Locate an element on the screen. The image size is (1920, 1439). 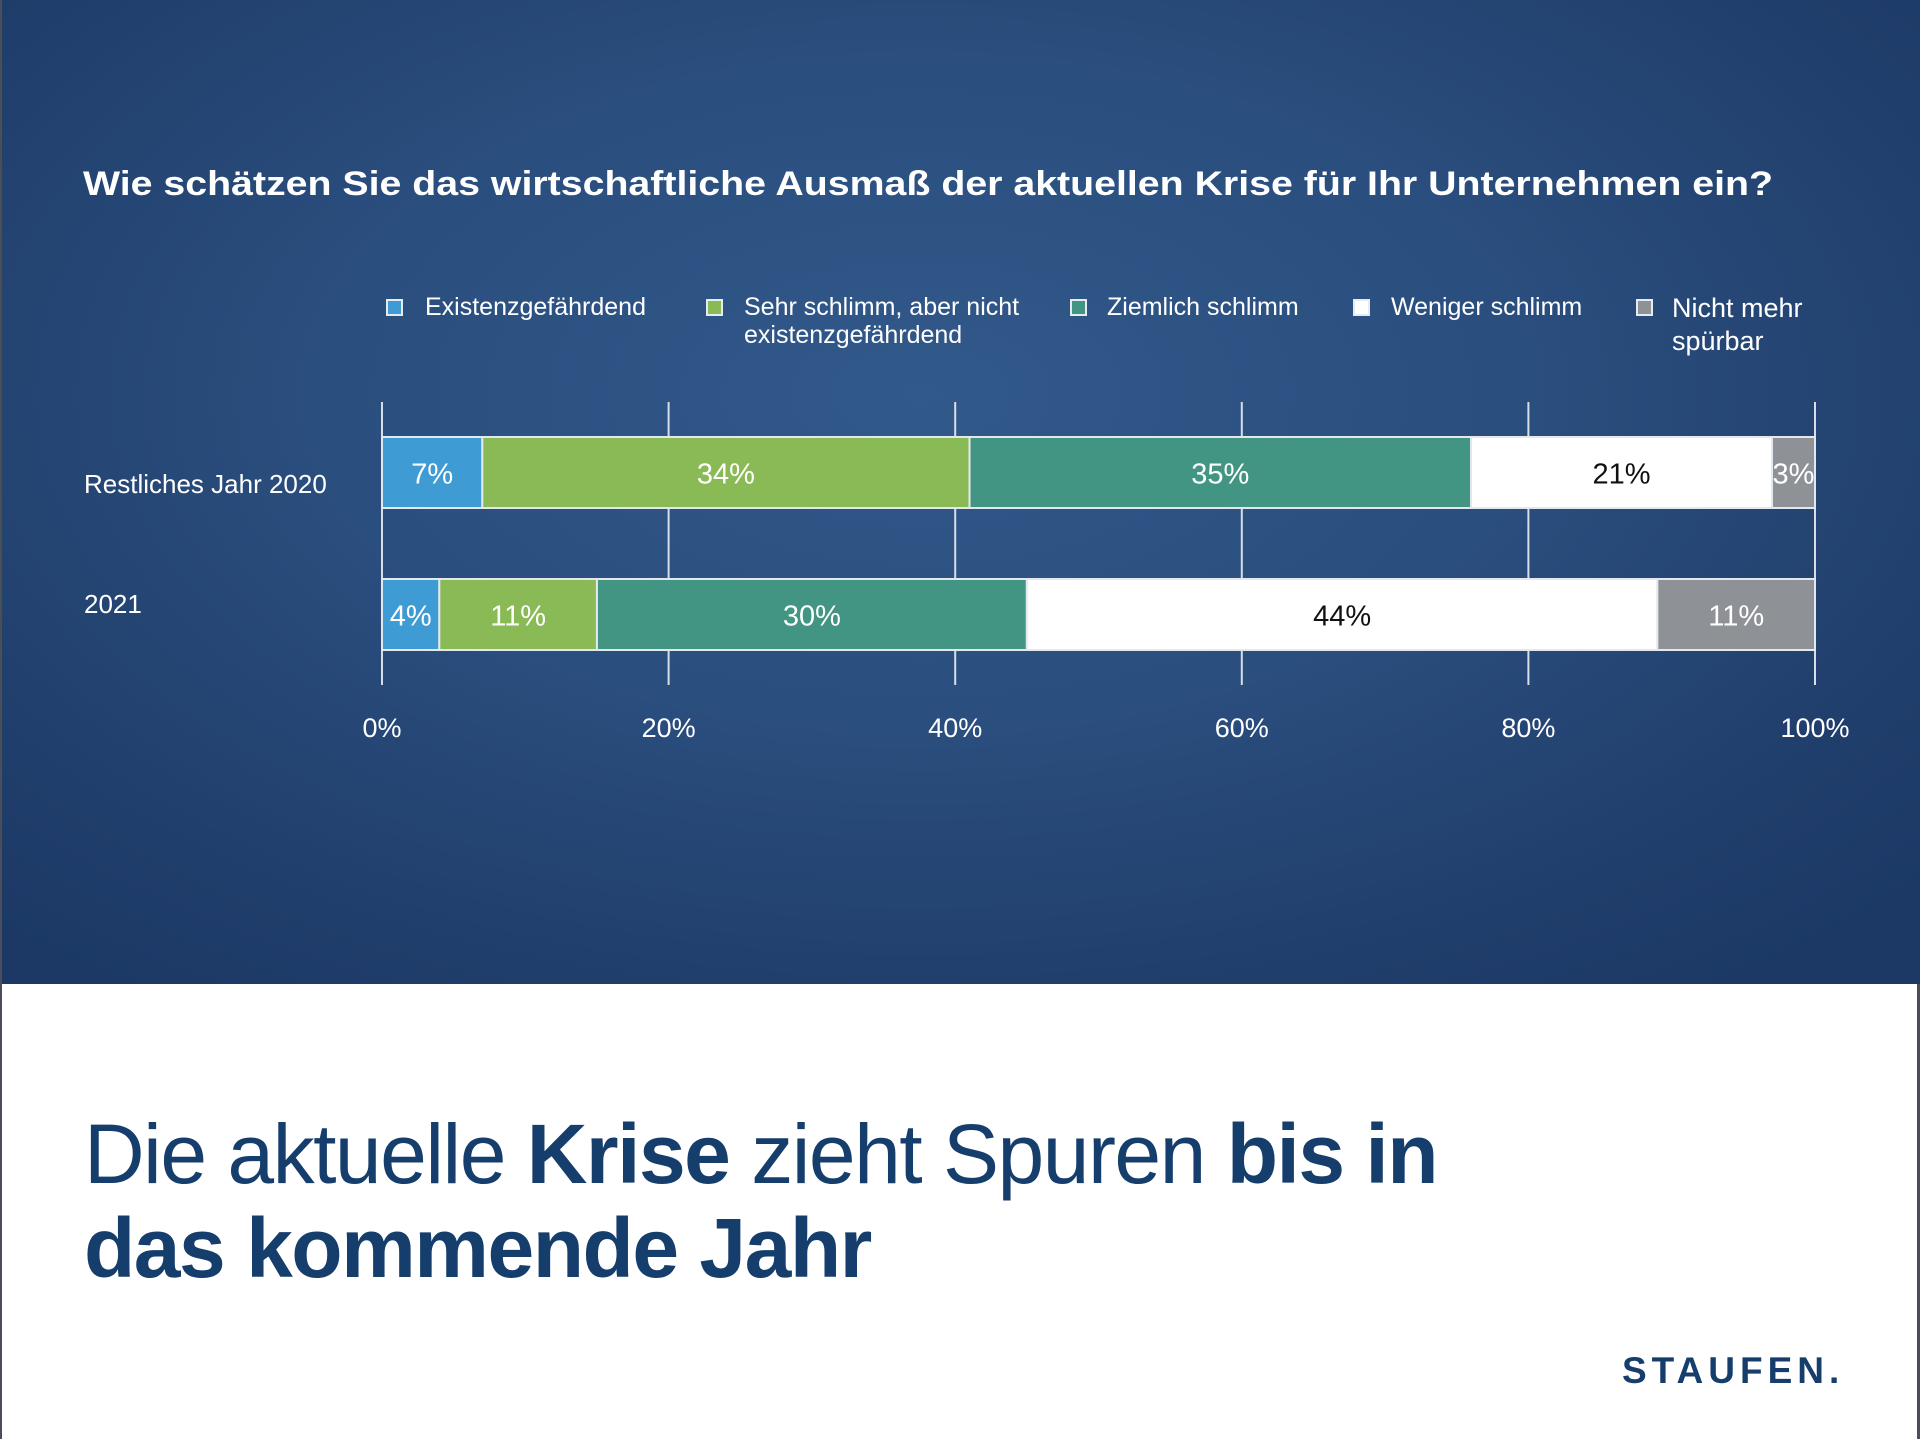
headline-emphasis: das kommende Jahr is located at coordinates (478, 1248).